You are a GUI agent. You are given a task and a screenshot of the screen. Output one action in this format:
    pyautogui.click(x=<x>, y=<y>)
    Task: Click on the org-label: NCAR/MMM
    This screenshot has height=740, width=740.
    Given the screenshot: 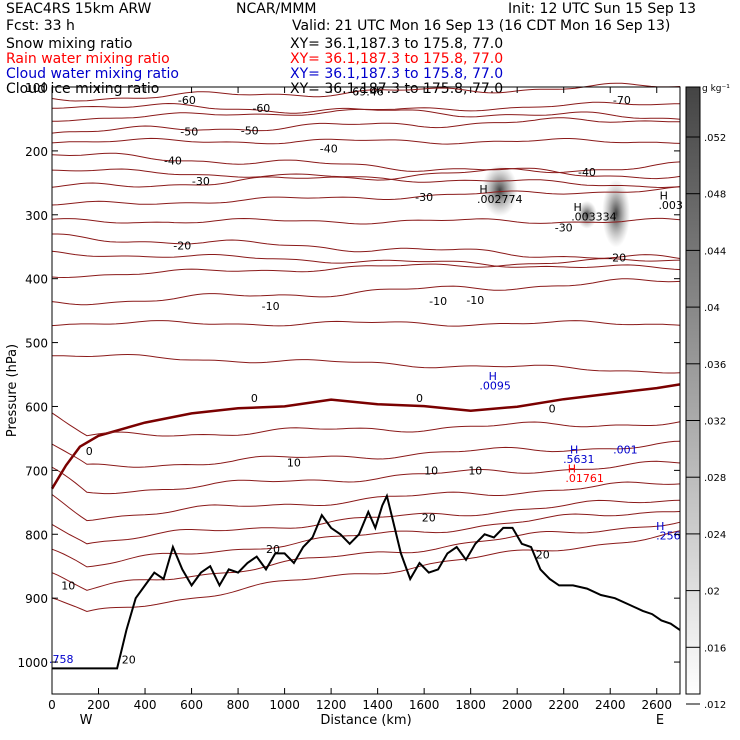 What is the action you would take?
    pyautogui.click(x=276, y=9)
    